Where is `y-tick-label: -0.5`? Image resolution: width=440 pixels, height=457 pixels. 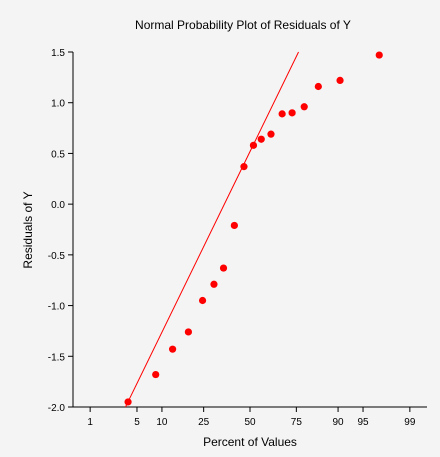
y-tick-label: -0.5 is located at coordinates (57, 256).